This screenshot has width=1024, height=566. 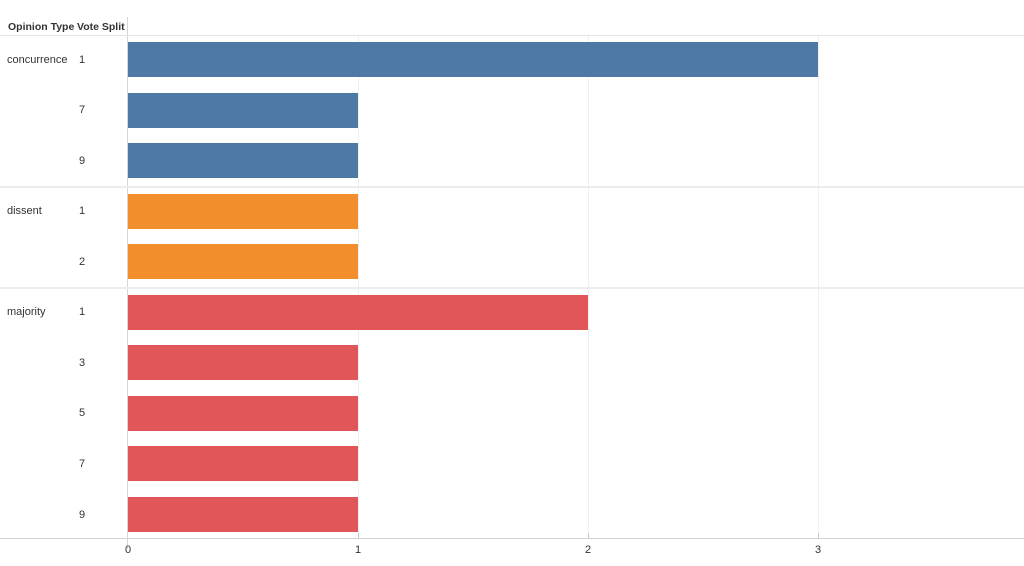 I want to click on row-label-opinion-type: majority, so click(x=26, y=312).